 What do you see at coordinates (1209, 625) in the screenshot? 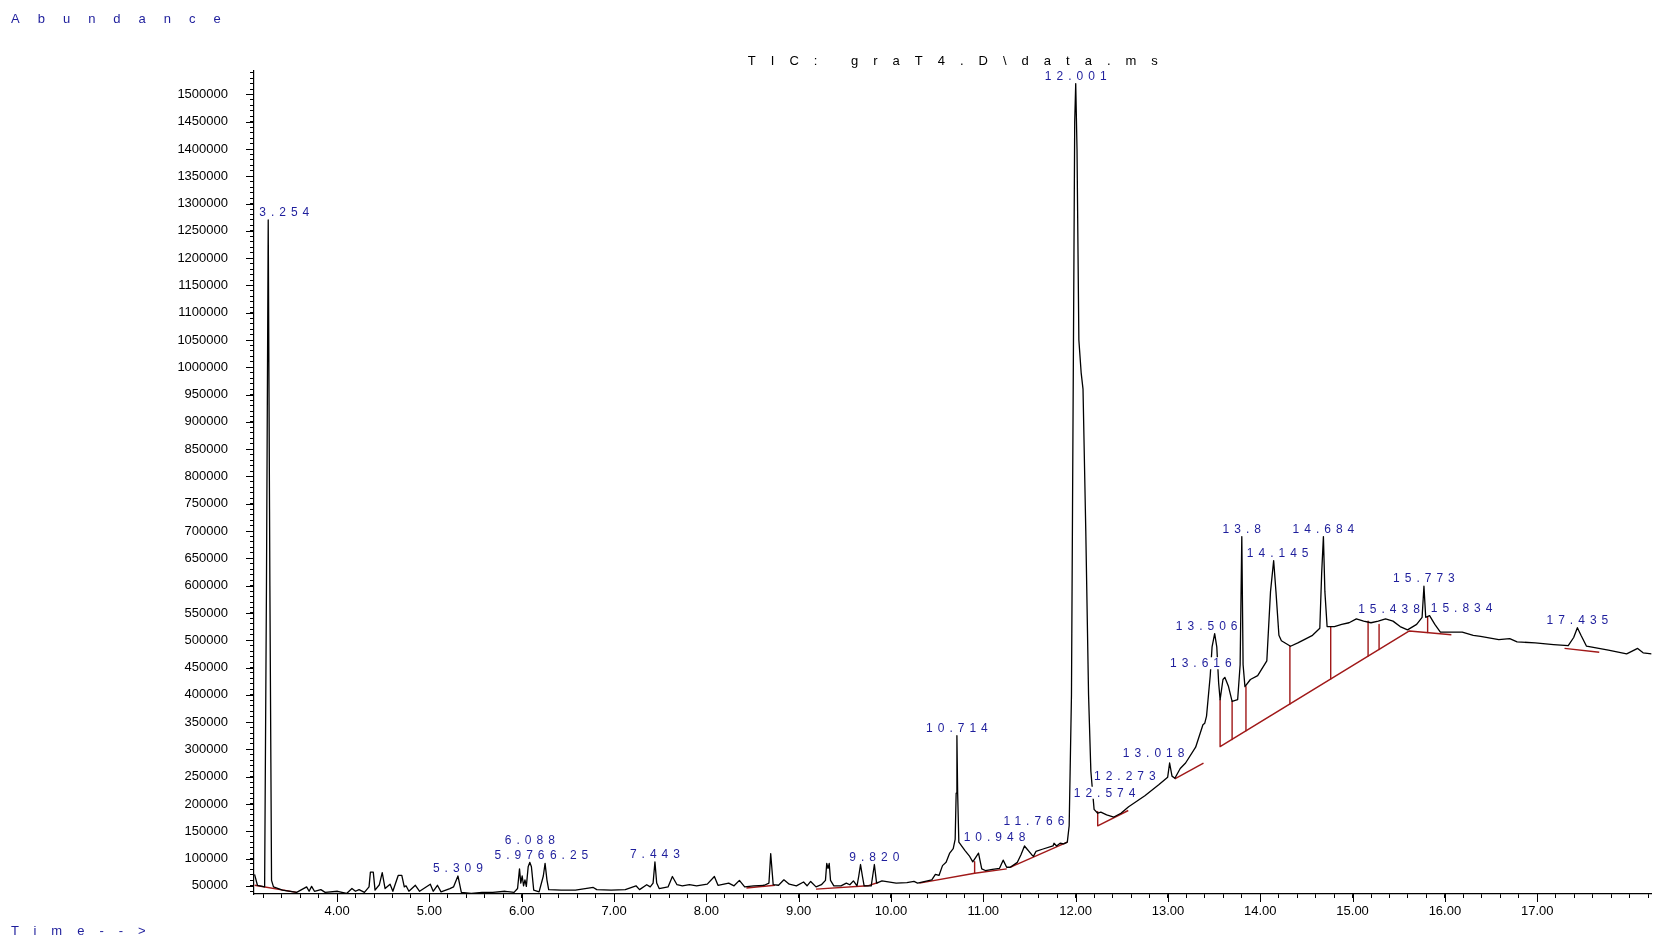
I see `annotation: 13.506` at bounding box center [1209, 625].